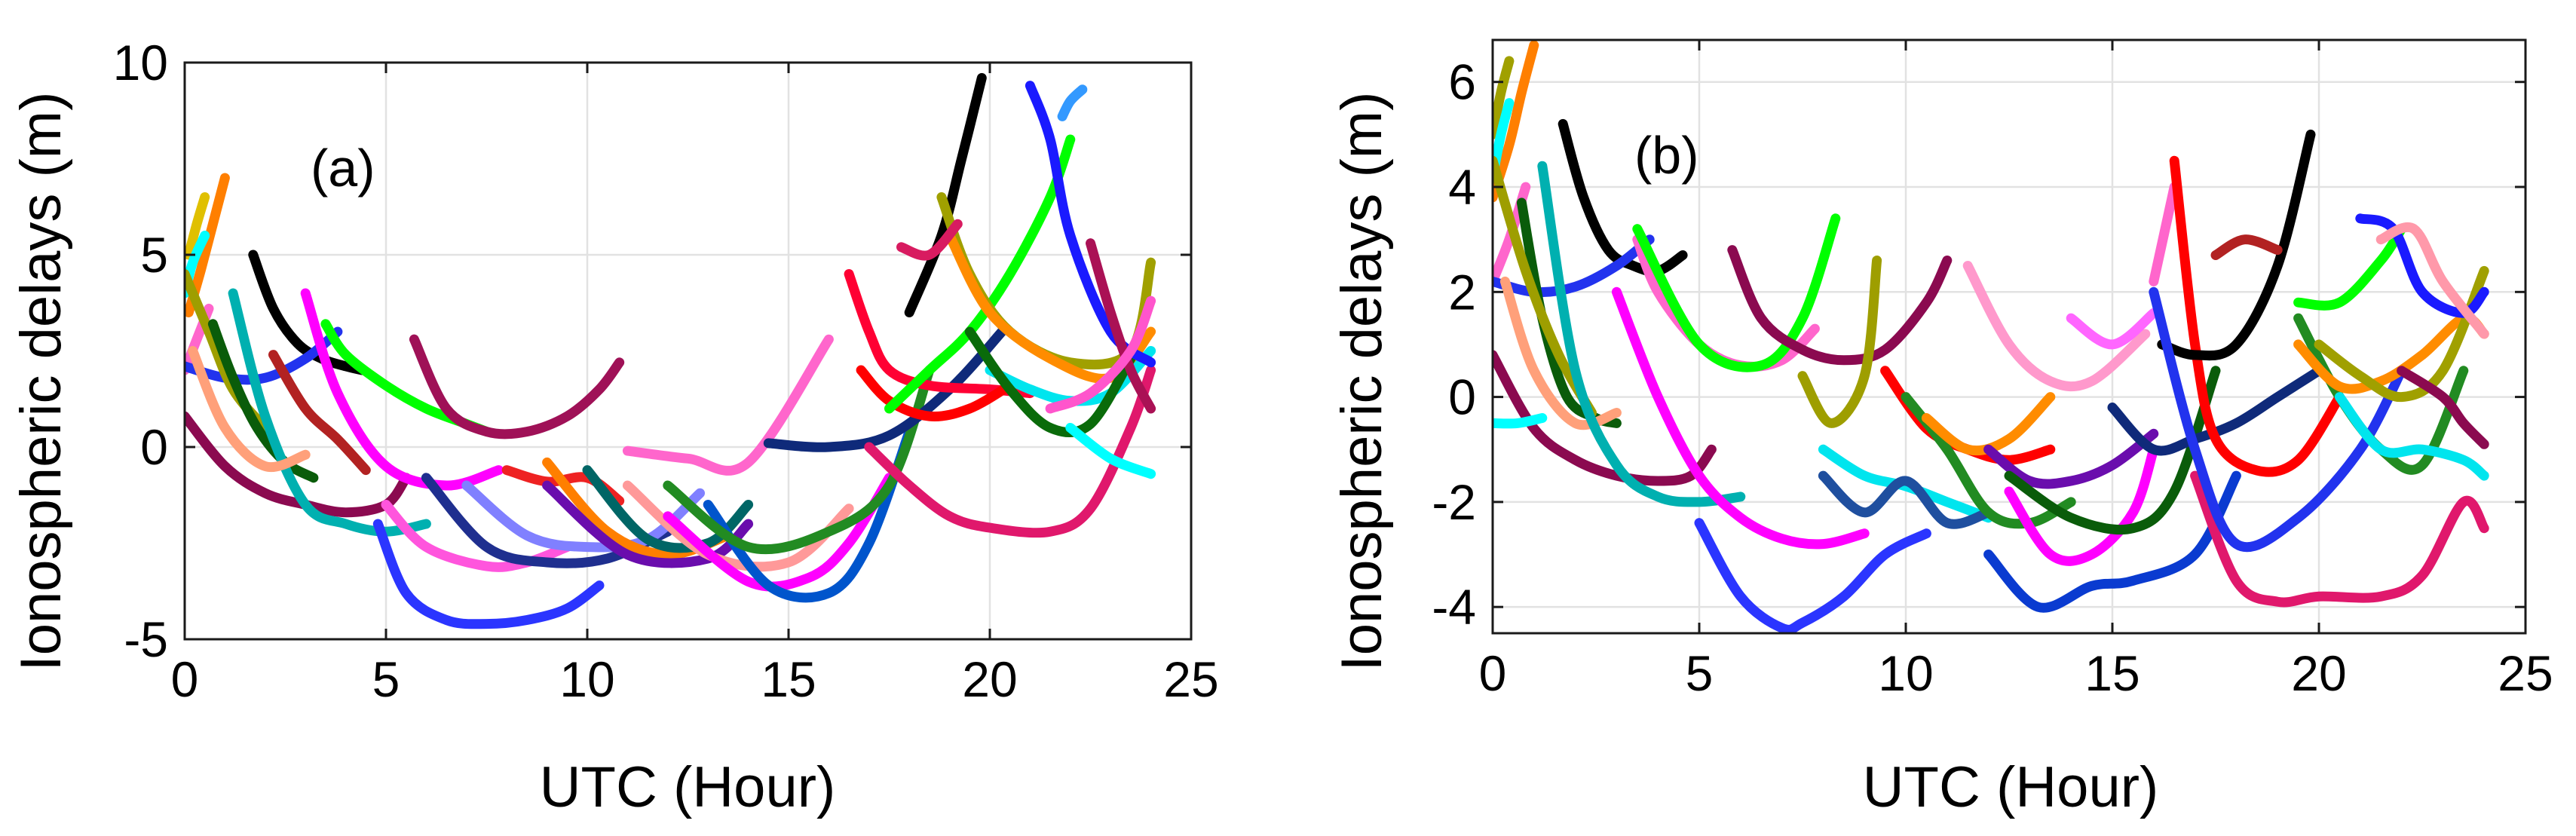 Image resolution: width=2576 pixels, height=836 pixels. Describe the element at coordinates (1110, 451) in the screenshot. I see `panel-a-series-s43` at that location.